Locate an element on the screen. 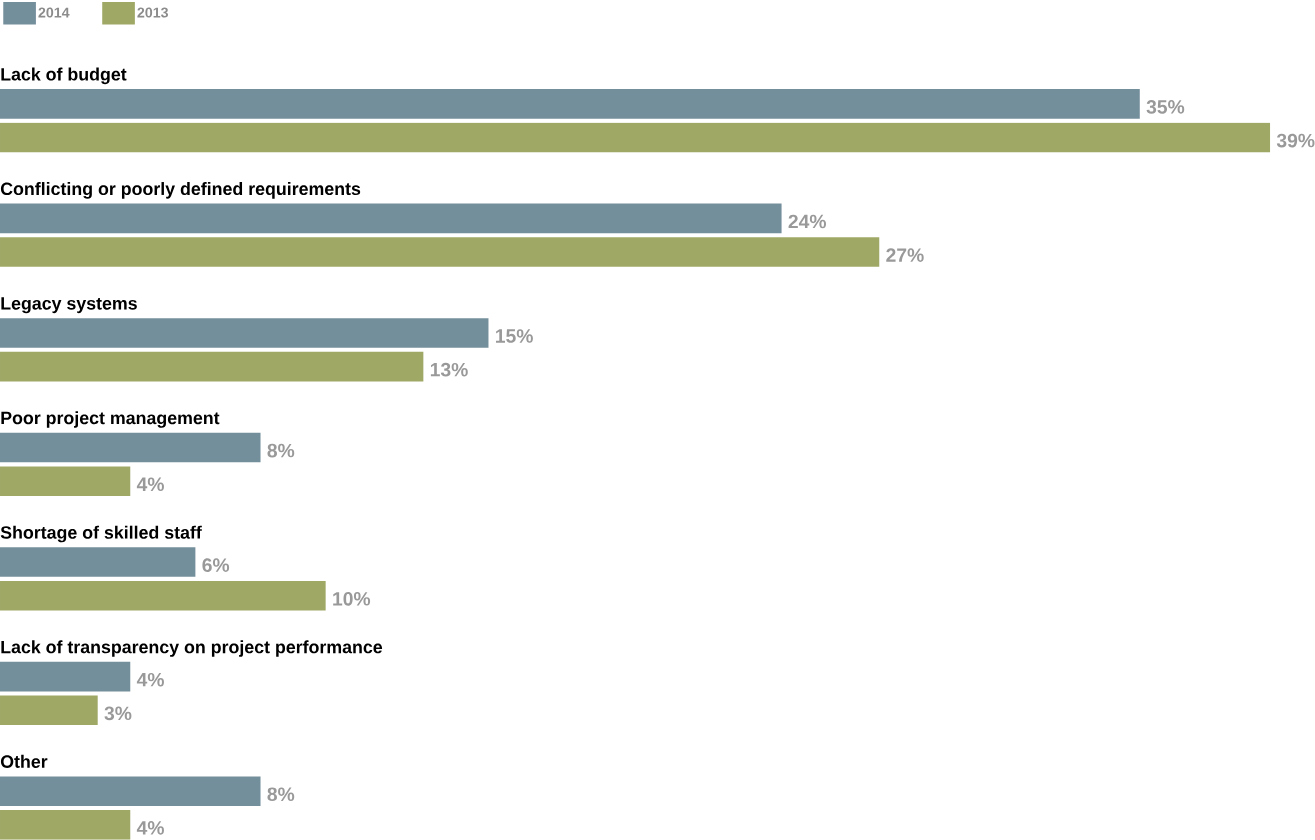 This screenshot has width=1315, height=840. data-label: 10% is located at coordinates (352, 599).